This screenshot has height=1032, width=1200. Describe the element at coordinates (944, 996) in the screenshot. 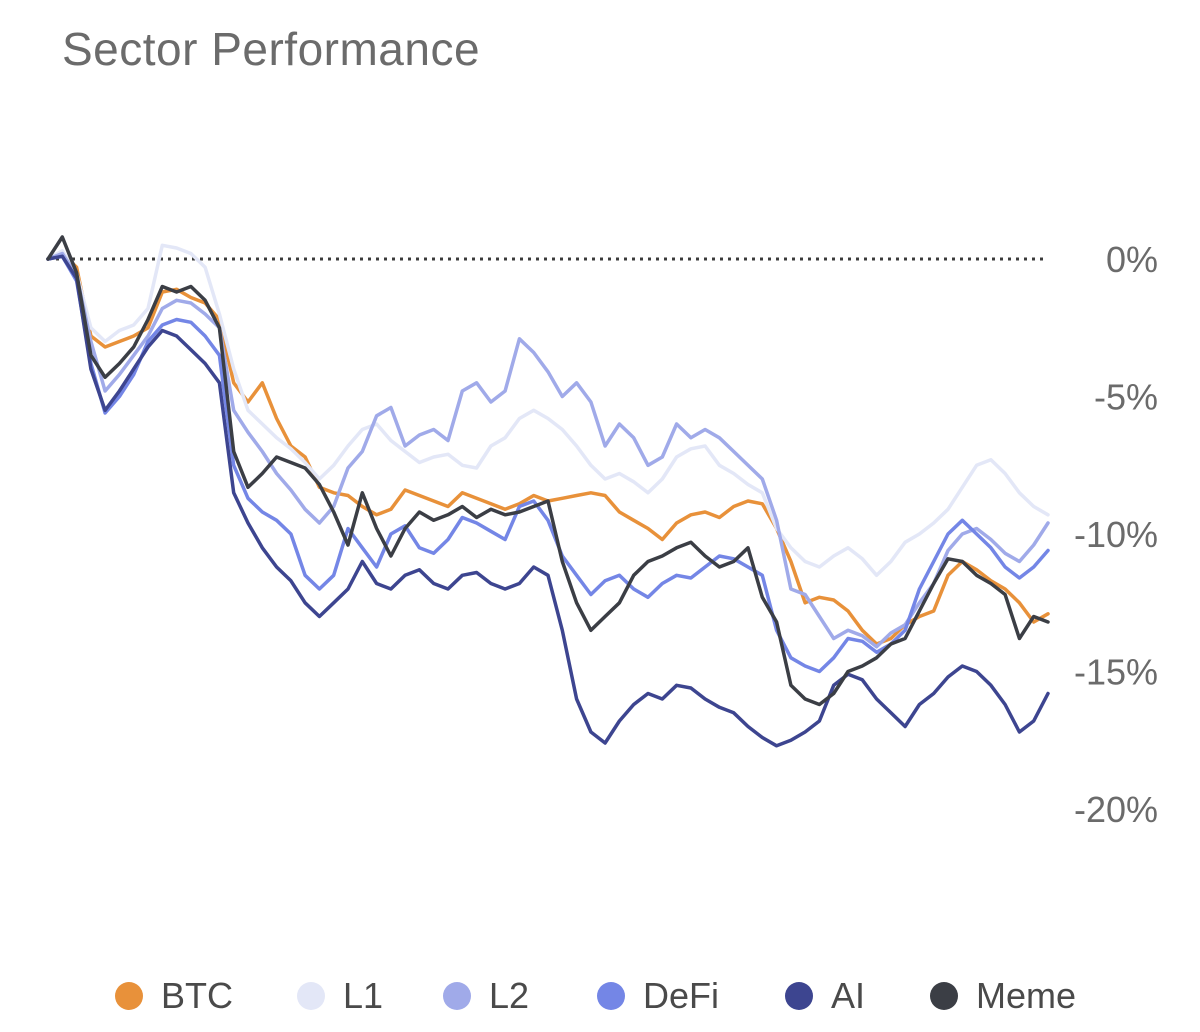

I see `legend-dot-meme` at that location.